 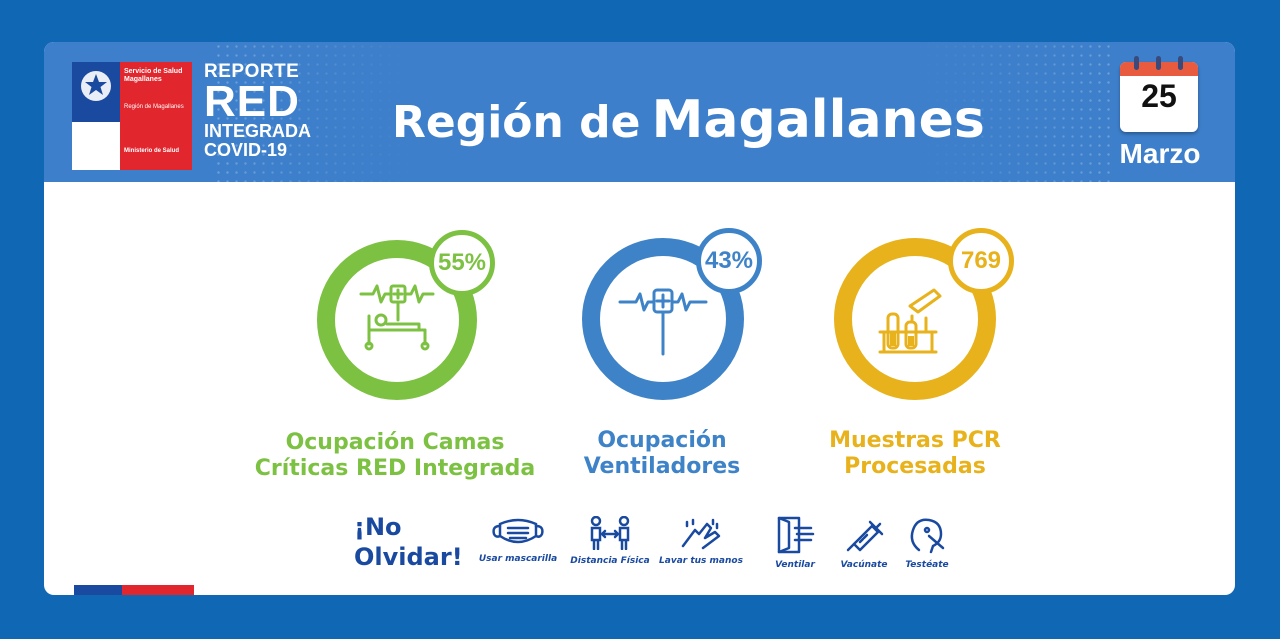 What do you see at coordinates (662, 466) in the screenshot?
I see `stat-label-line2: Ventiladores` at bounding box center [662, 466].